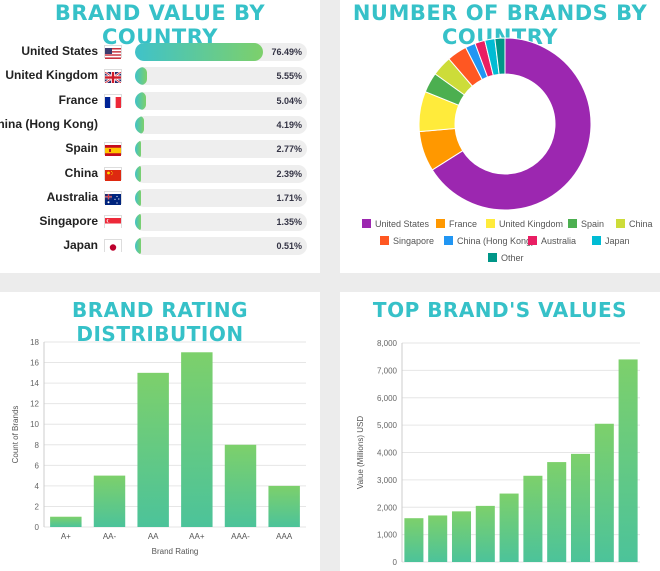 This screenshot has width=660, height=571. Describe the element at coordinates (506, 258) in the screenshot. I see `legend-item: Other` at that location.